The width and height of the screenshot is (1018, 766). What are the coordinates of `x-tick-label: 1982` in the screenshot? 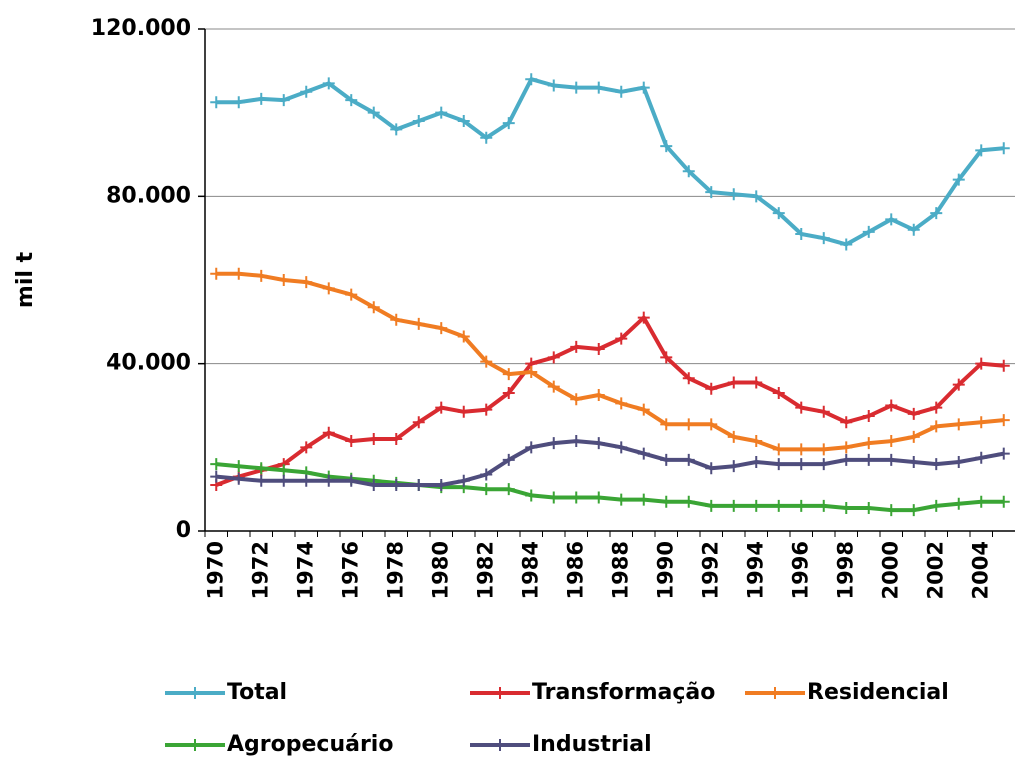 It's located at (485, 570).